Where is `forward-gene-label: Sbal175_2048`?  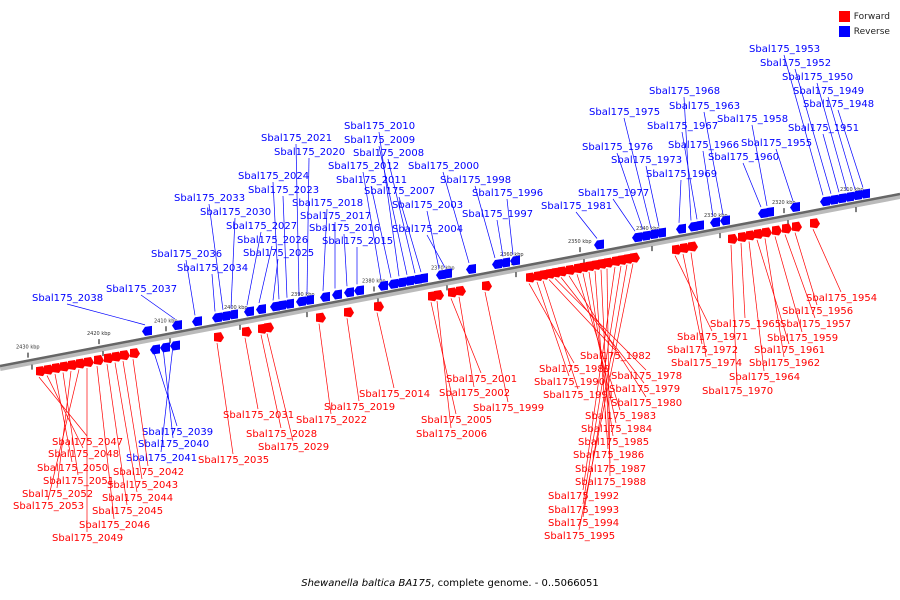 forward-gene-label: Sbal175_2048 is located at coordinates (83, 454).